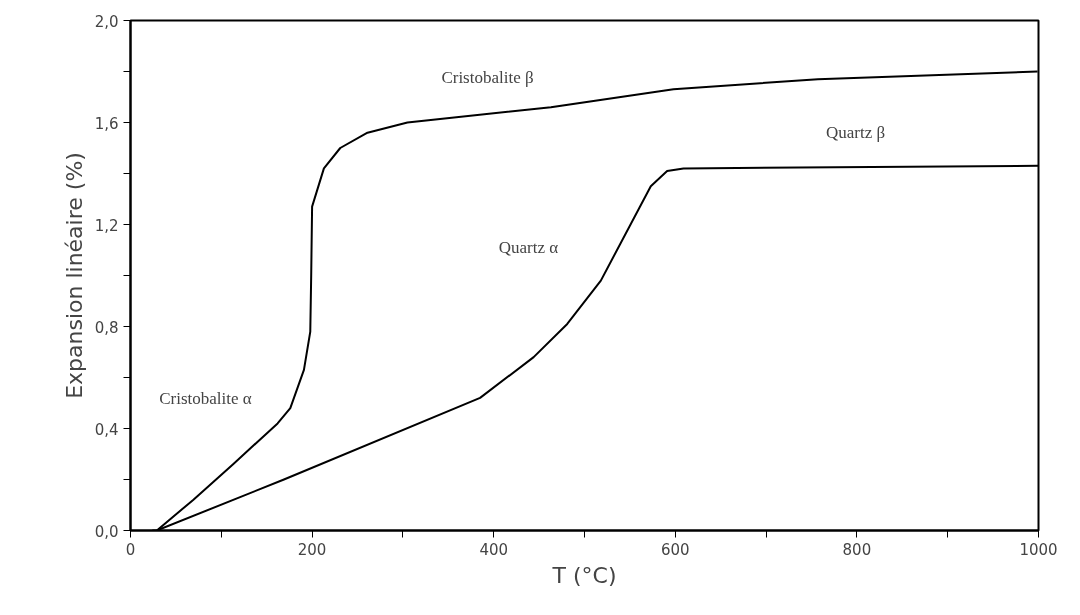 The height and width of the screenshot is (615, 1080). I want to click on annotation: Cristobalite β, so click(487, 77).